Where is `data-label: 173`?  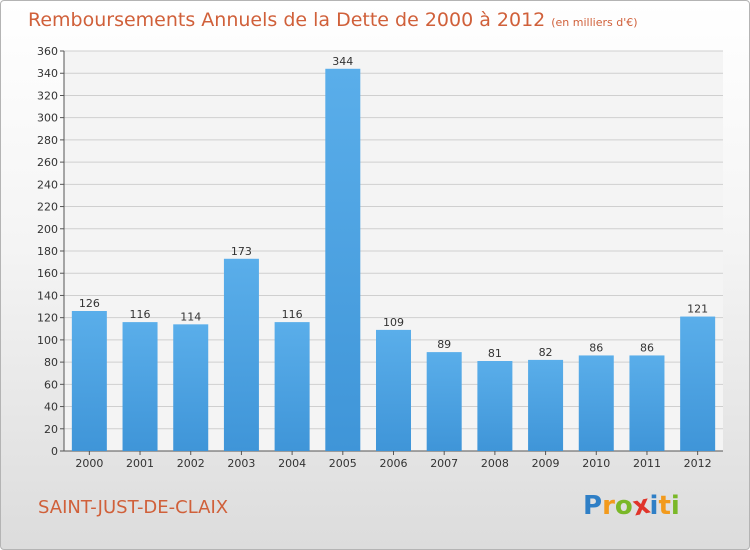
data-label: 173 is located at coordinates (241, 251).